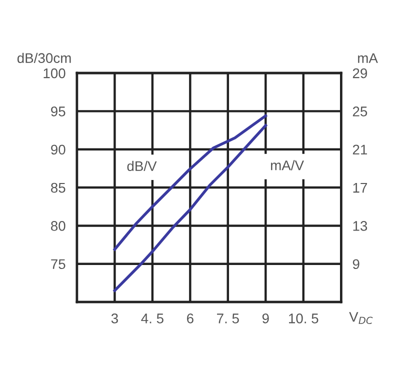 This screenshot has height=367, width=416. I want to click on y-tick-label: 90, so click(58, 149).